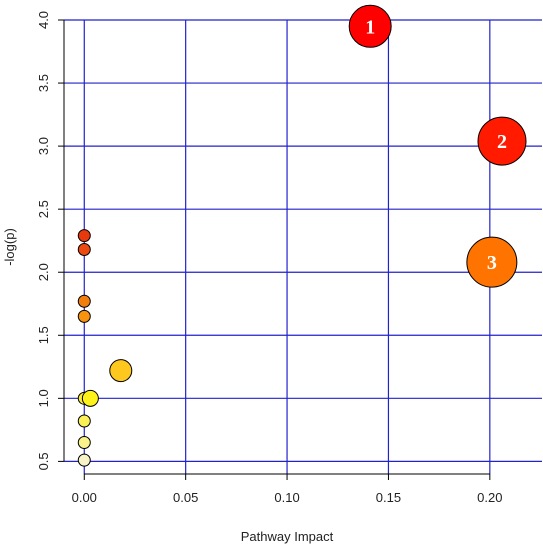 This screenshot has height=550, width=543. Describe the element at coordinates (185, 497) in the screenshot. I see `x-tick-label: 0.05` at that location.